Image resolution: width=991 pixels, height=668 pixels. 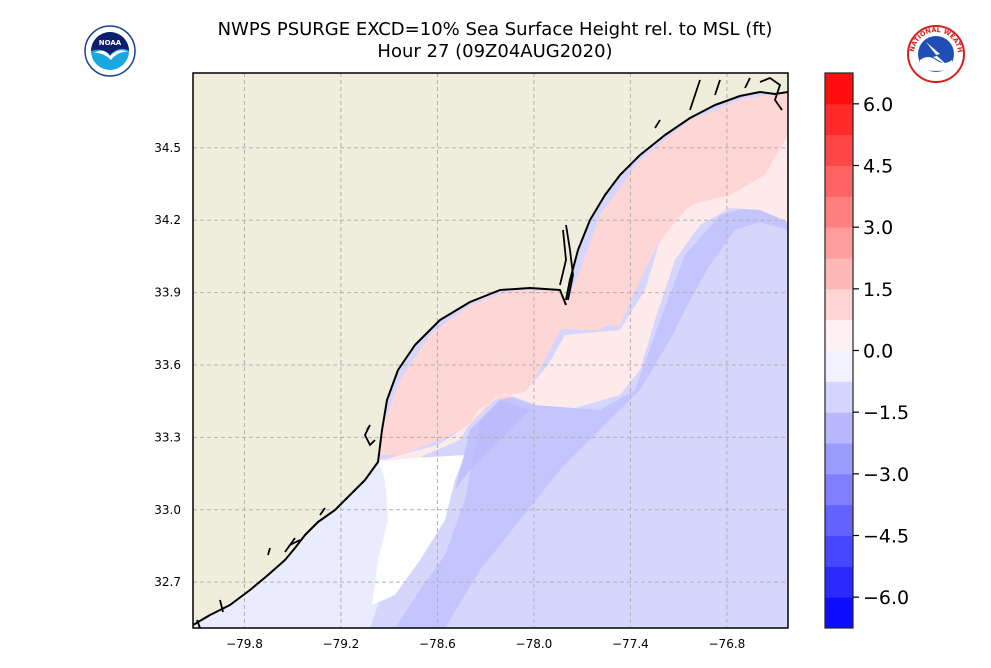 What do you see at coordinates (727, 644) in the screenshot?
I see `x-tick-label: −76.8` at bounding box center [727, 644].